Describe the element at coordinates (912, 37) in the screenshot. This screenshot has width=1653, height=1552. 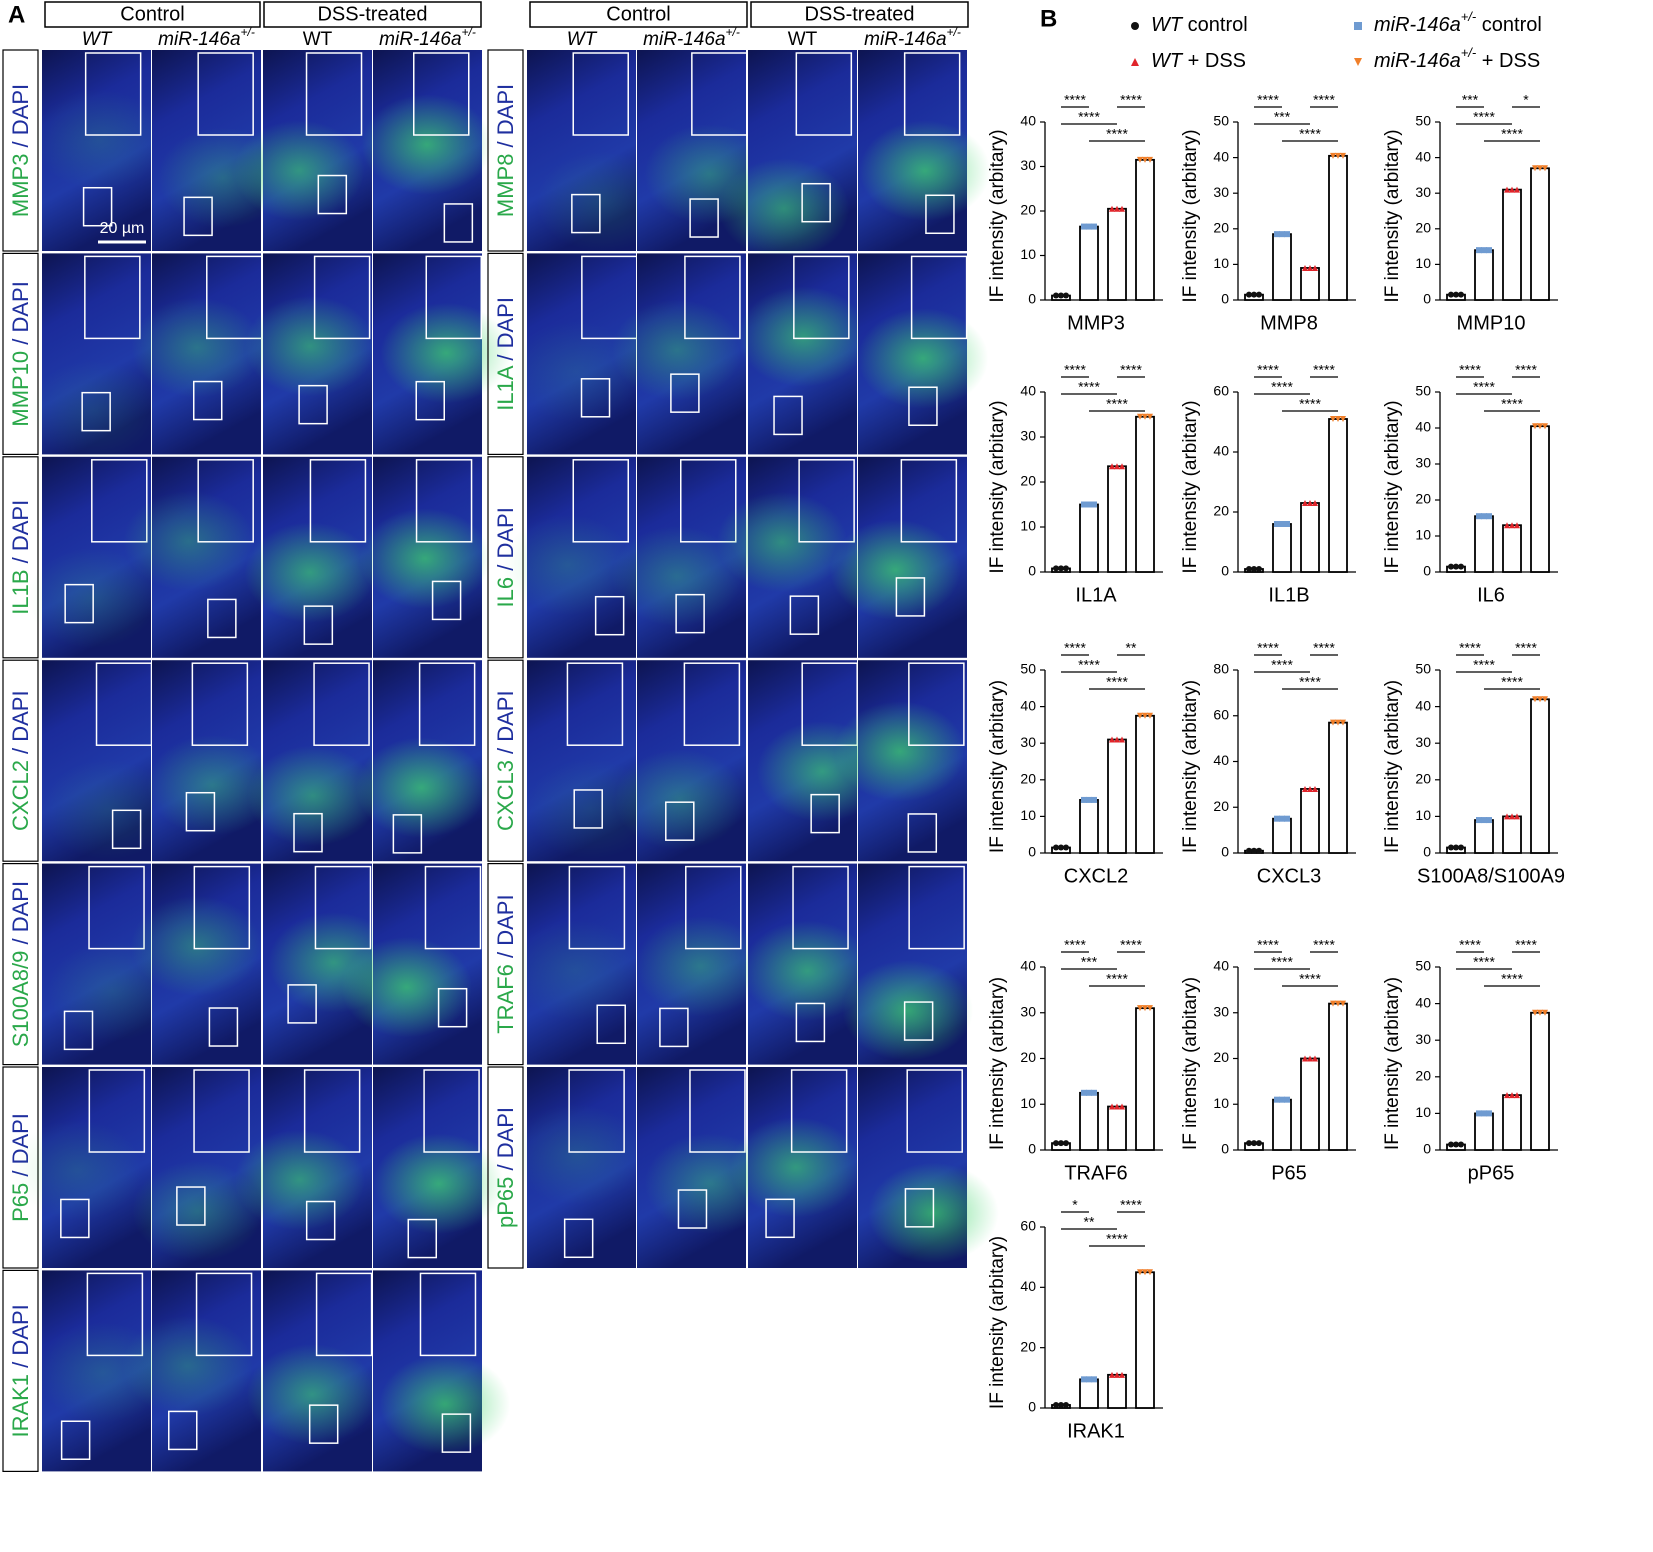
I see `column-label: miR-146a+/-` at that location.